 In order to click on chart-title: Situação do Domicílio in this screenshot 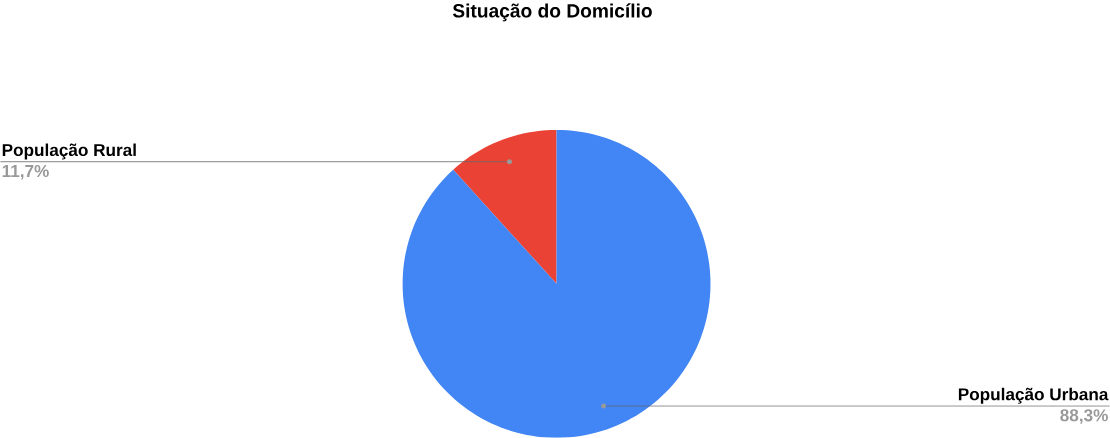, I will do `click(552, 12)`.